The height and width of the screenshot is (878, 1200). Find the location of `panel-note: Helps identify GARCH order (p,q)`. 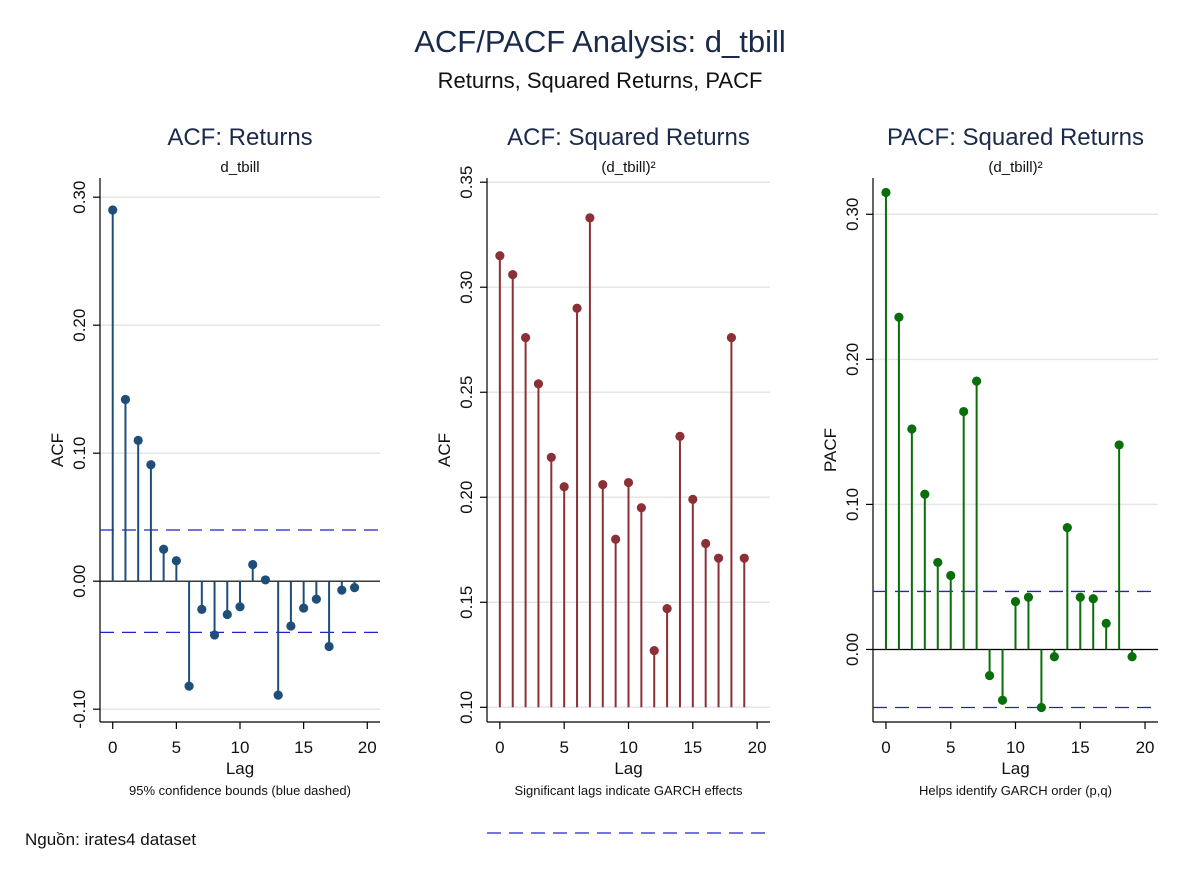

panel-note: Helps identify GARCH order (p,q) is located at coordinates (1015, 790).